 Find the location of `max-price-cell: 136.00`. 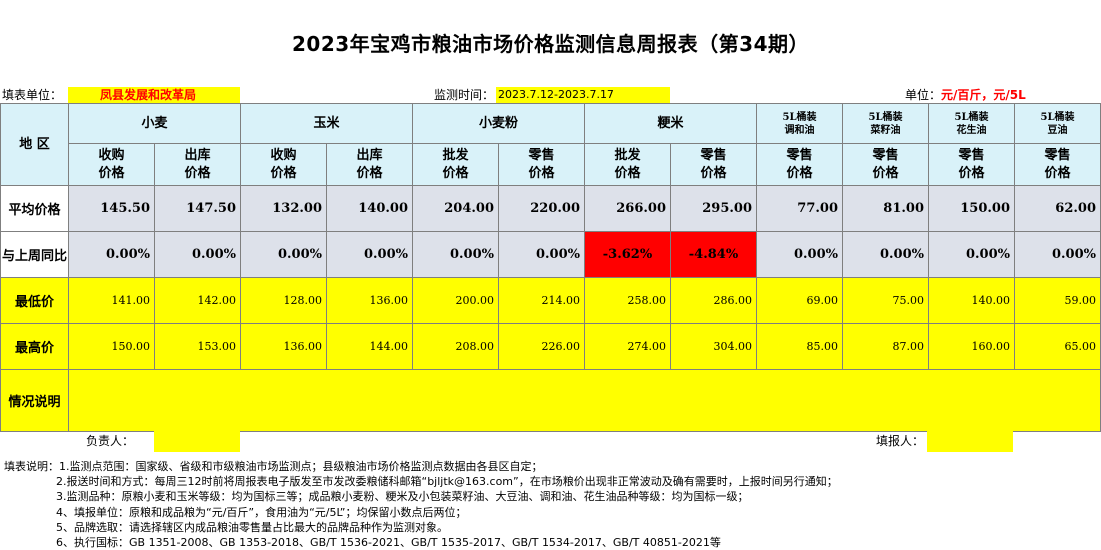

max-price-cell: 136.00 is located at coordinates (283, 346).